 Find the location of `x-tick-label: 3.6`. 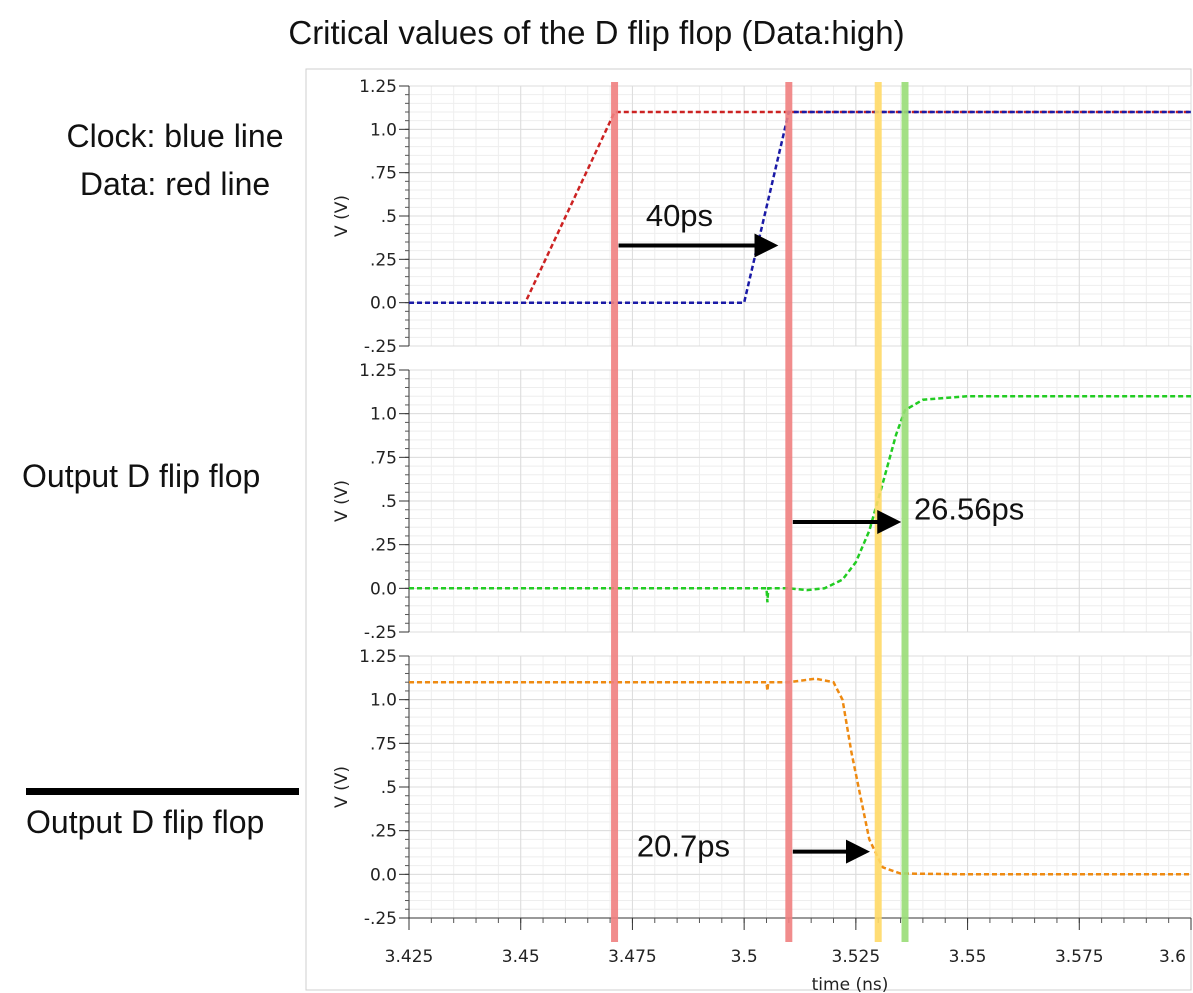

x-tick-label: 3.6 is located at coordinates (1172, 957).